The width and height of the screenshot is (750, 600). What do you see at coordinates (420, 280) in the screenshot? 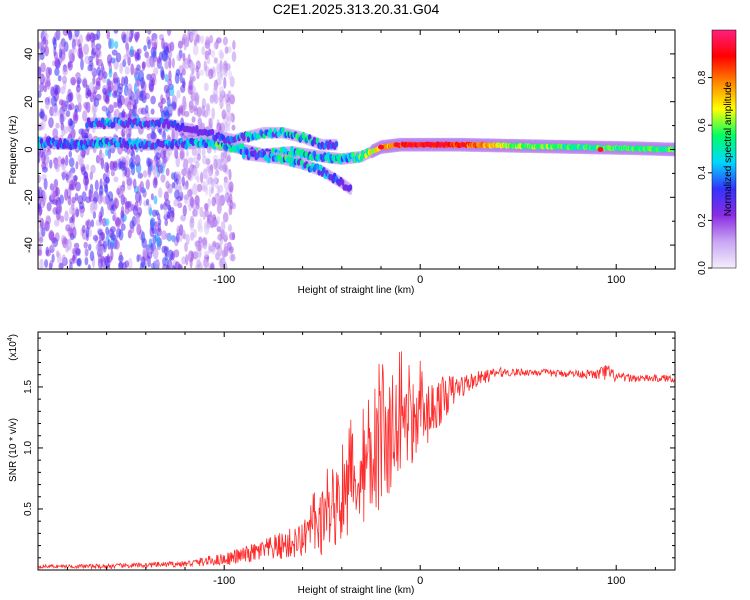
I see `spectrogram-x-tick-label: 0` at bounding box center [420, 280].